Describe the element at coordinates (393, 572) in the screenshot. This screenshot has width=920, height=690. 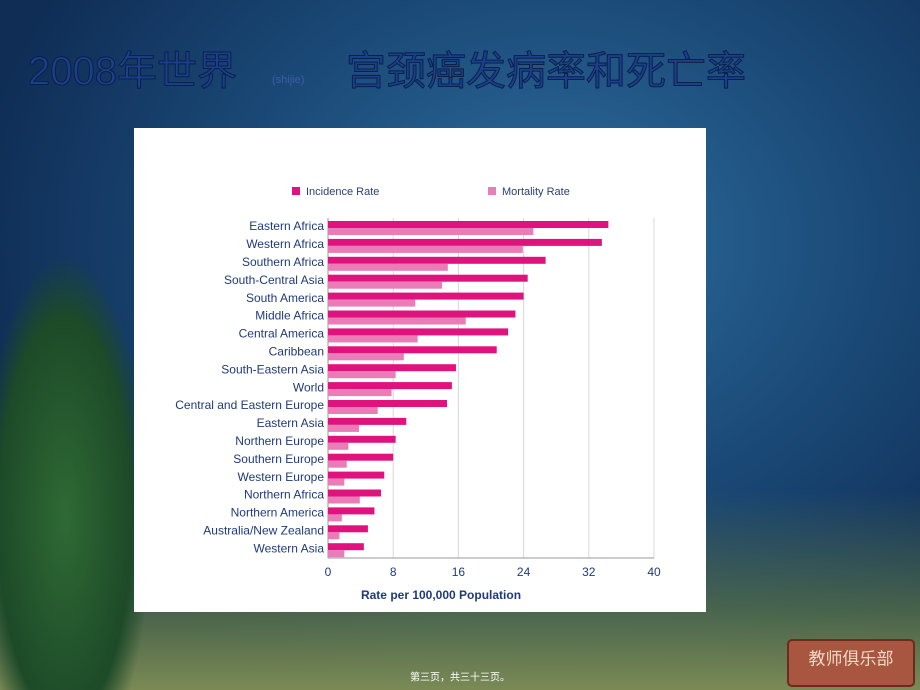
I see `x-tick-label: 8` at that location.